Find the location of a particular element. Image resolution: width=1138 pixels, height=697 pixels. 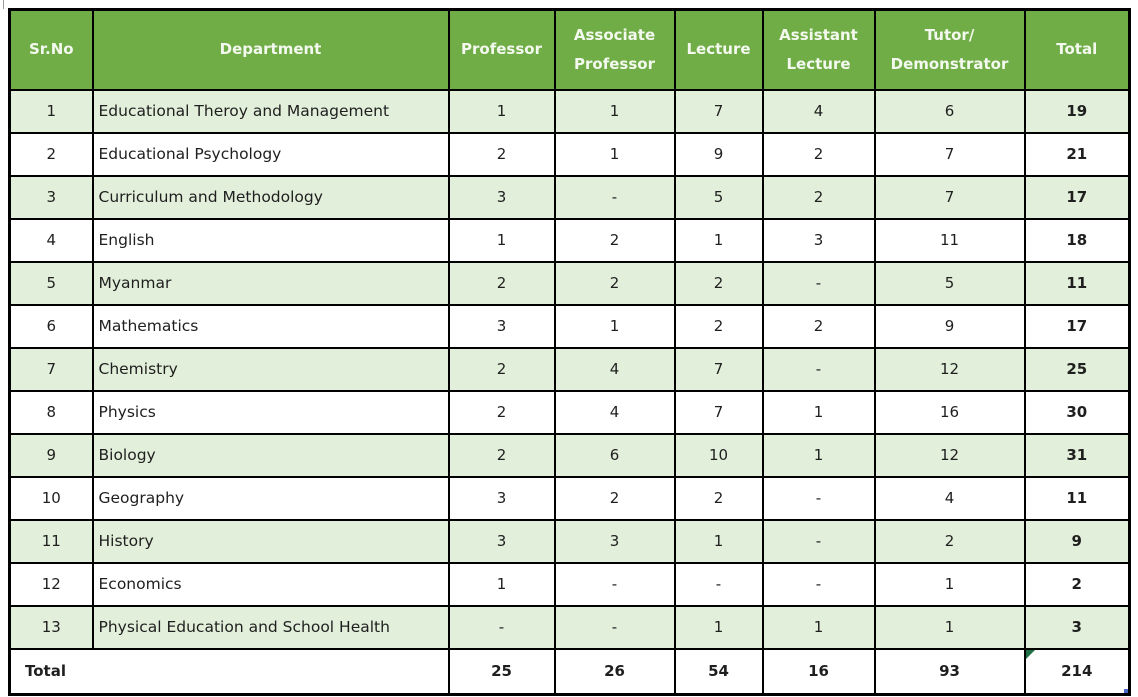

cell-sr-no: 8 is located at coordinates (51, 412).